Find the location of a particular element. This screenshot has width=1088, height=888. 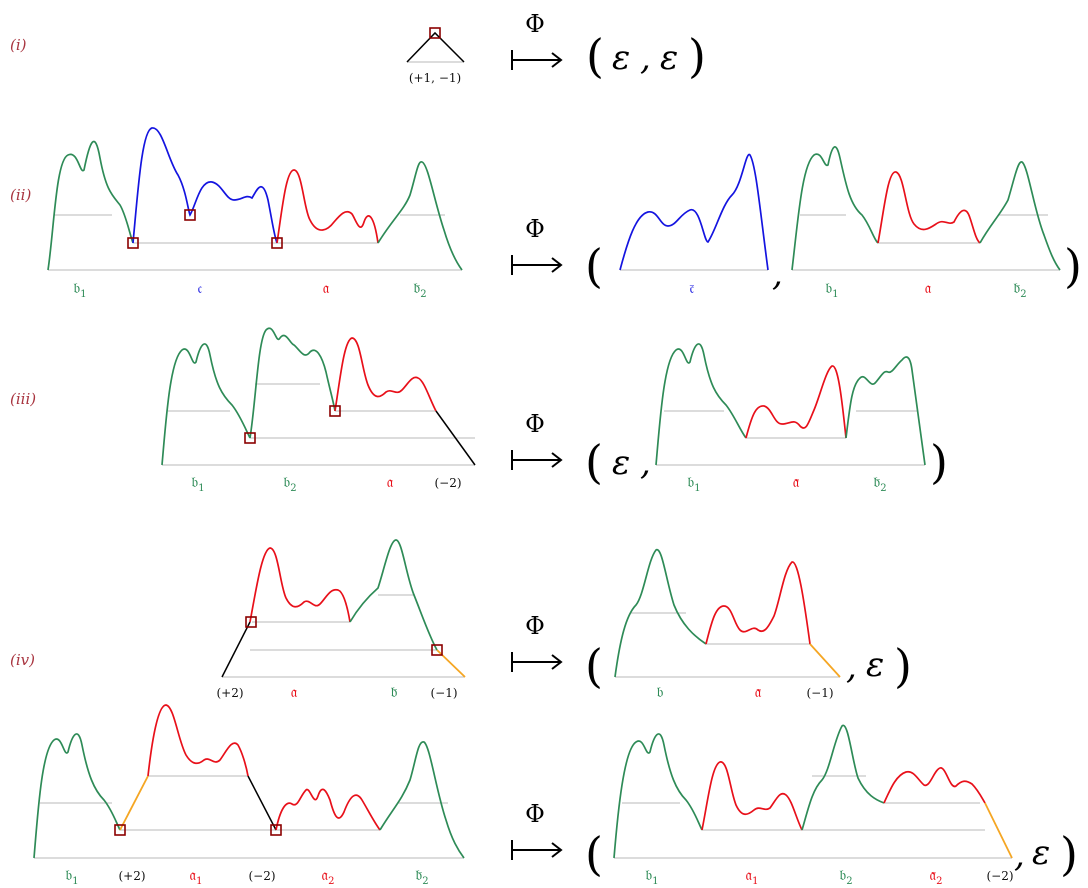

row5-right-label-b2: 𝔟2 is located at coordinates (845, 876).